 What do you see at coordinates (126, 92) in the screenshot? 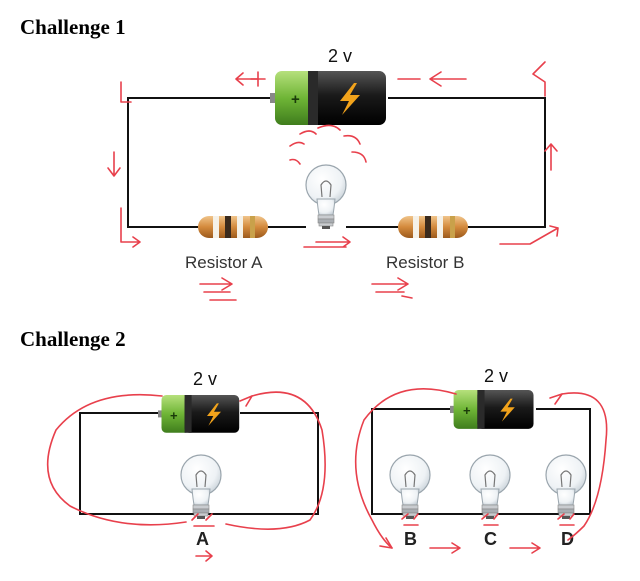
I see `c1-arrow-corner-tl` at bounding box center [126, 92].